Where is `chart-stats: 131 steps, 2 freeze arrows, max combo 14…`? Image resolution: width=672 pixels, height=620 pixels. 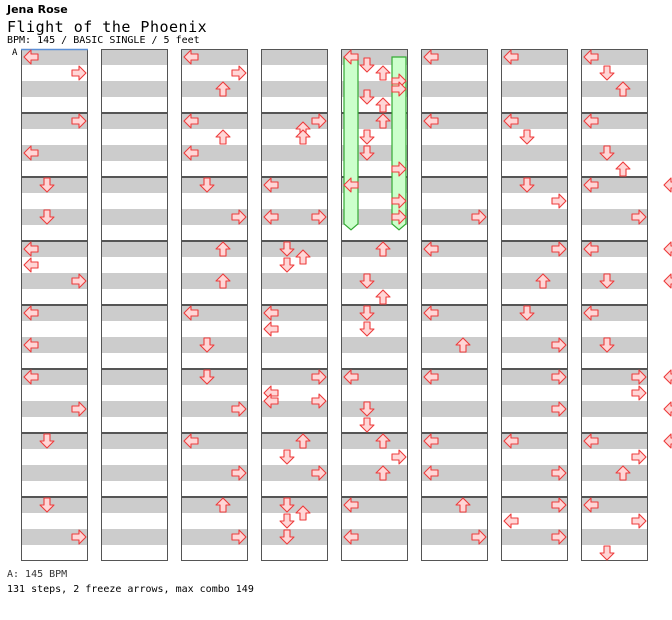 chart-stats: 131 steps, 2 freeze arrows, max combo 14… is located at coordinates (130, 589).